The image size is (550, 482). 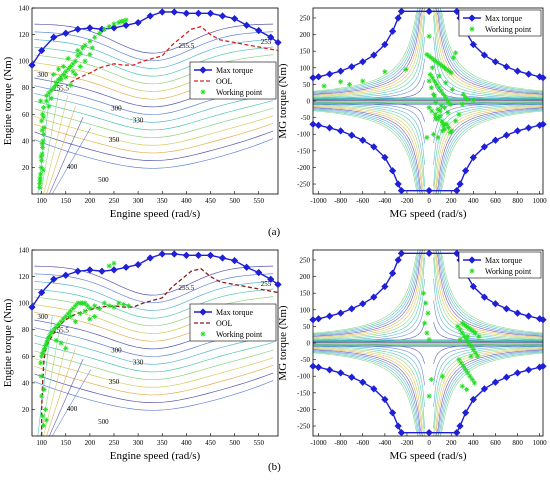 I want to click on legend-label: Max torque, so click(x=504, y=18).